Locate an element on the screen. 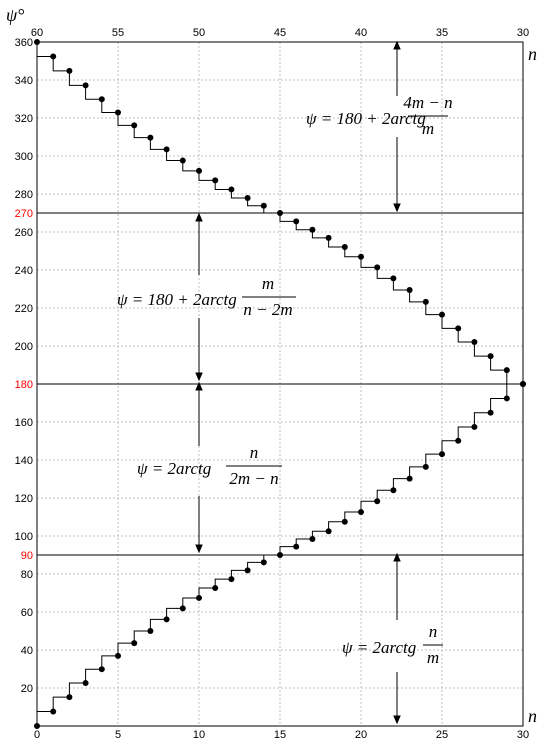 The image size is (538, 740). x-top-tick-label: 45 is located at coordinates (280, 33).